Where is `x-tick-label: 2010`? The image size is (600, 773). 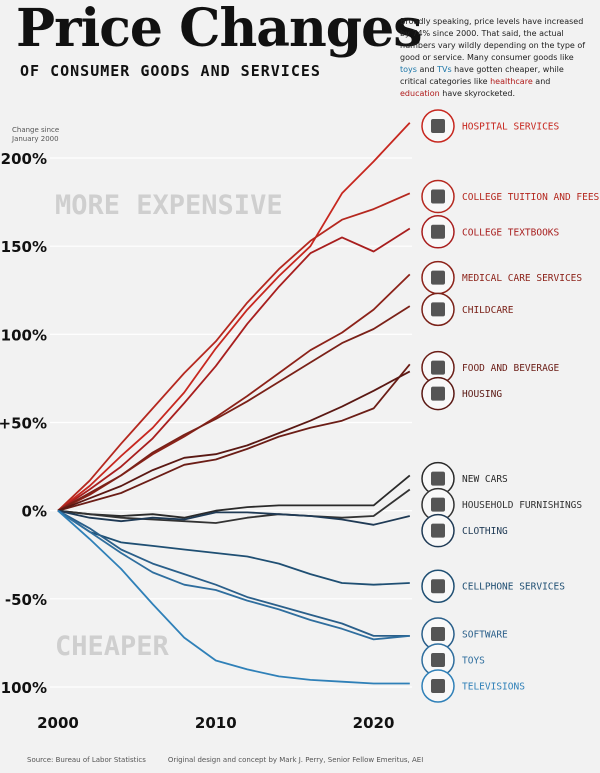
x-tick-label: 2010 is located at coordinates (216, 723).